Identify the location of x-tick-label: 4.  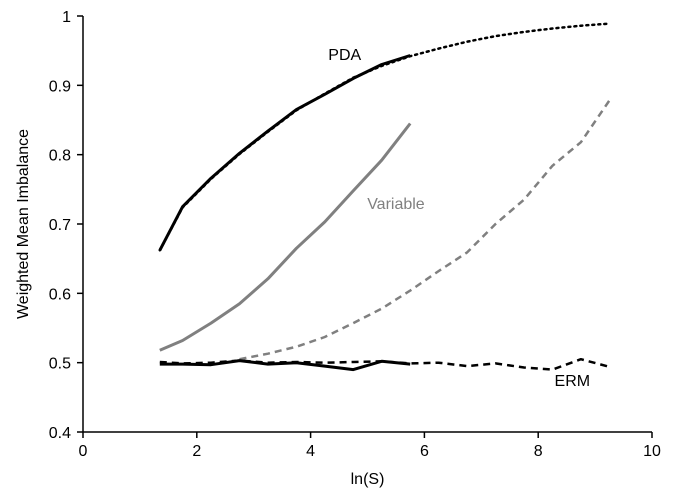
(310, 451).